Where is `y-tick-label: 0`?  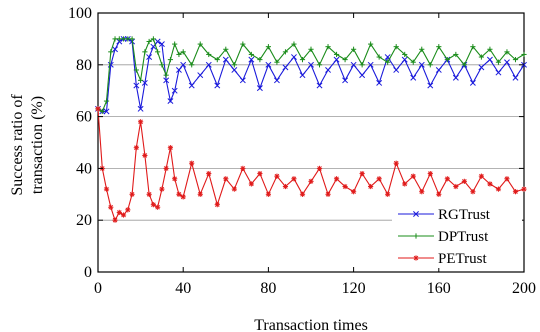 y-tick-label: 0 is located at coordinates (88, 272).